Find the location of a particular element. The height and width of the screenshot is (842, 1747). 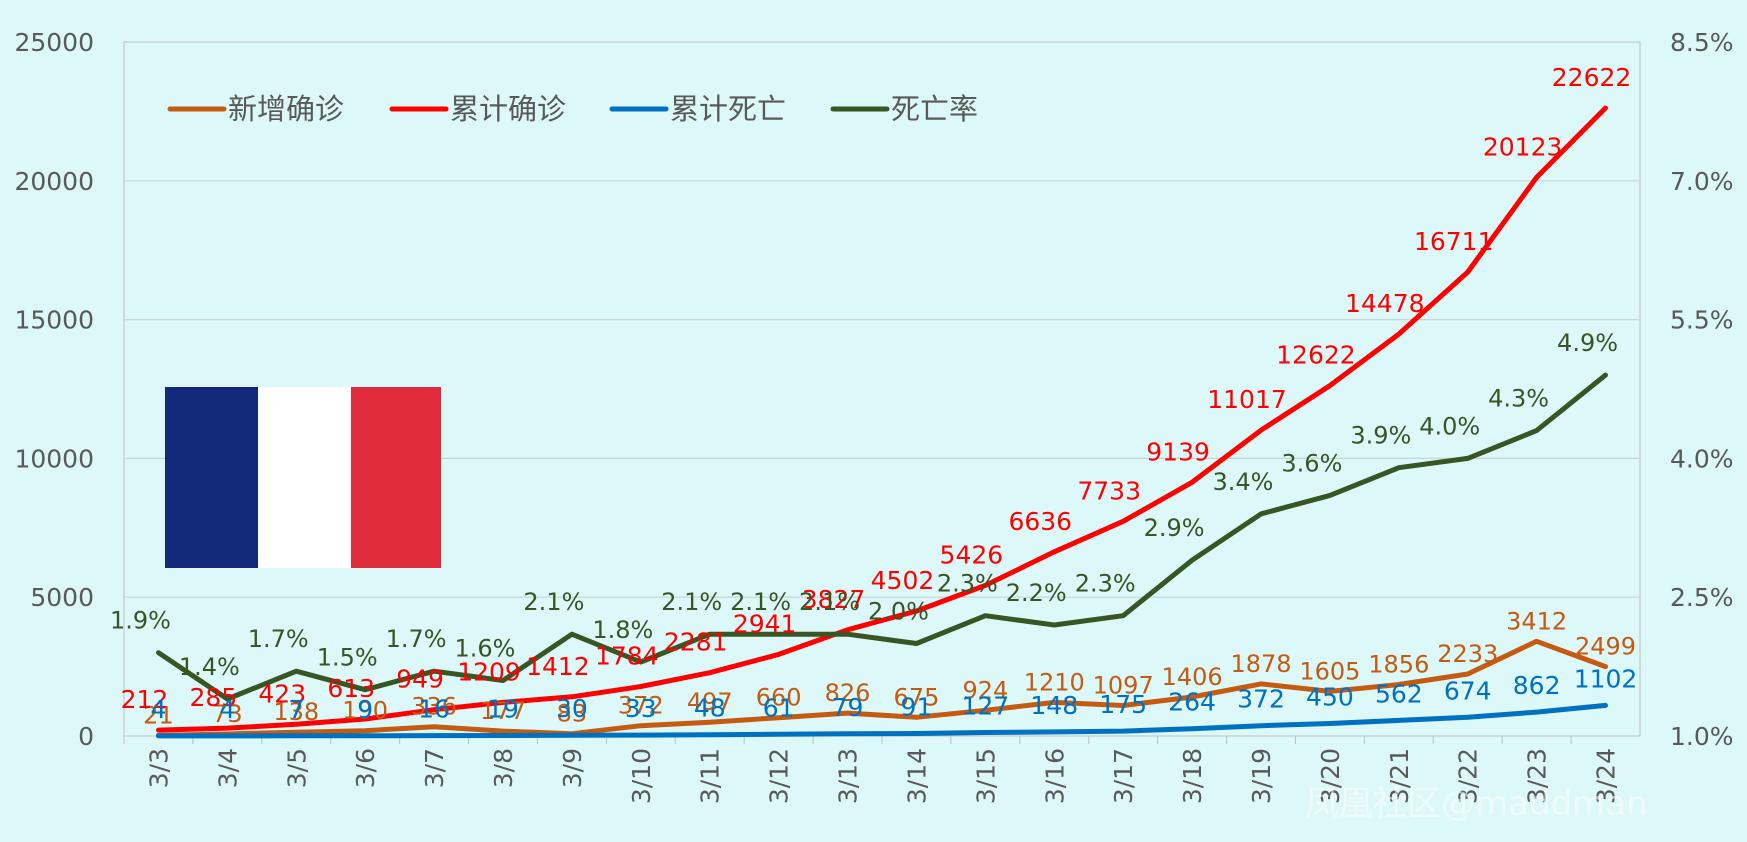

data-label: 336 is located at coordinates (434, 707).